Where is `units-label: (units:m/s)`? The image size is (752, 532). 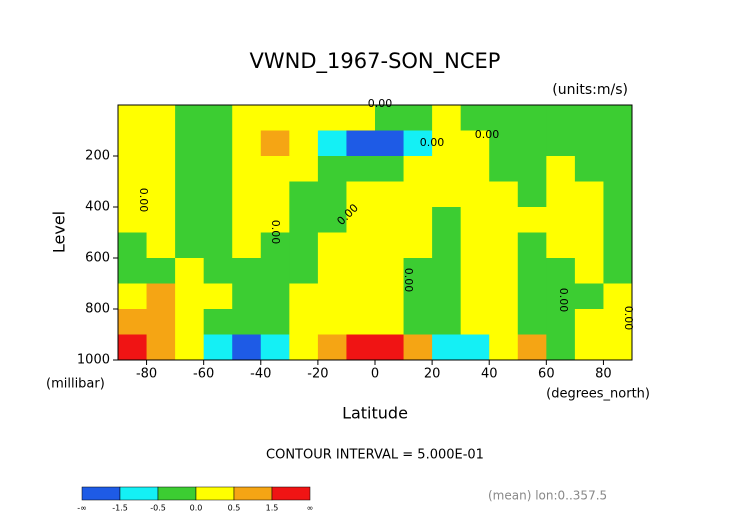
units-label: (units:m/s) is located at coordinates (590, 90).